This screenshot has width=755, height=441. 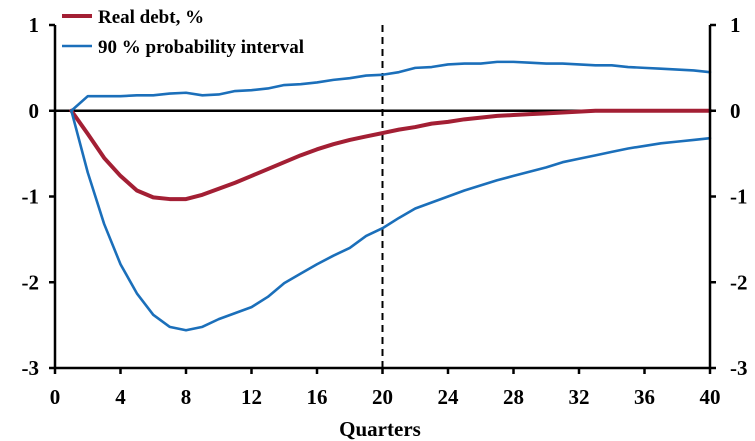 I want to click on y-tick-label-right: 1, so click(x=735, y=25).